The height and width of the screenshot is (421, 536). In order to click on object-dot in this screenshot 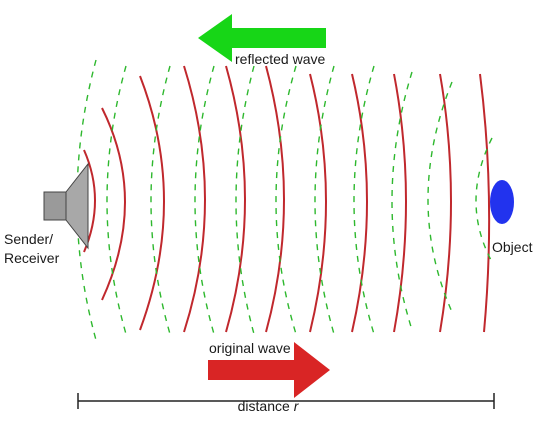, I will do `click(502, 202)`.